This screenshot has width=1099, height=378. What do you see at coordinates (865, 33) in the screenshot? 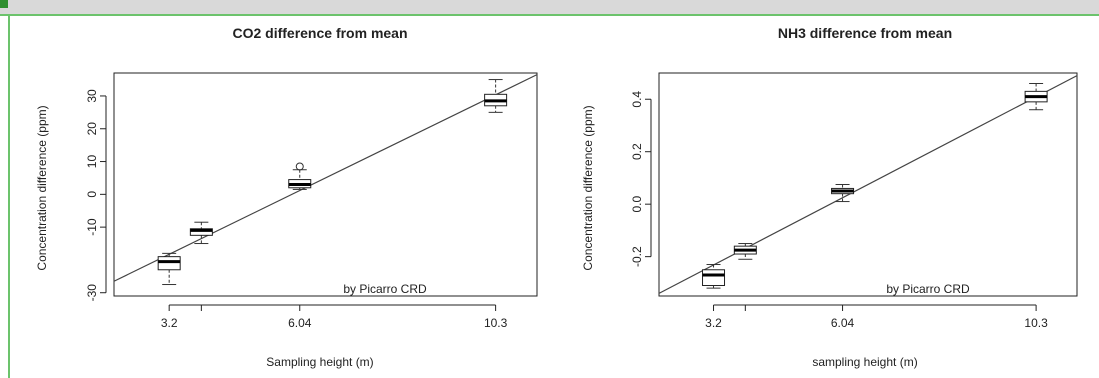
I see `nh3-chart-title: NH3 difference from mean` at bounding box center [865, 33].